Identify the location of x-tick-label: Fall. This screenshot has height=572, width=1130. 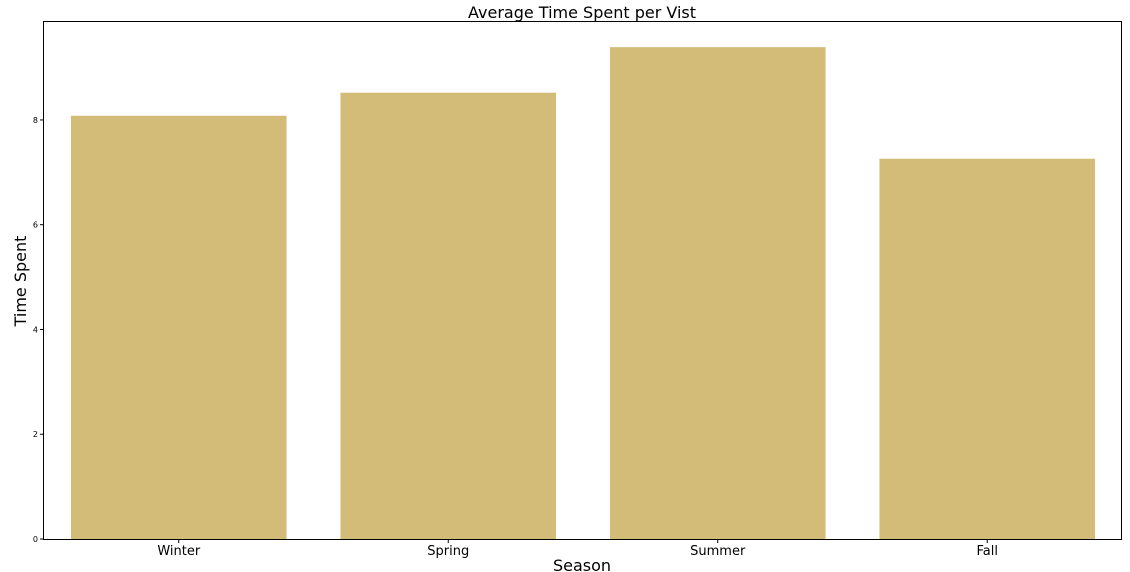
(987, 551).